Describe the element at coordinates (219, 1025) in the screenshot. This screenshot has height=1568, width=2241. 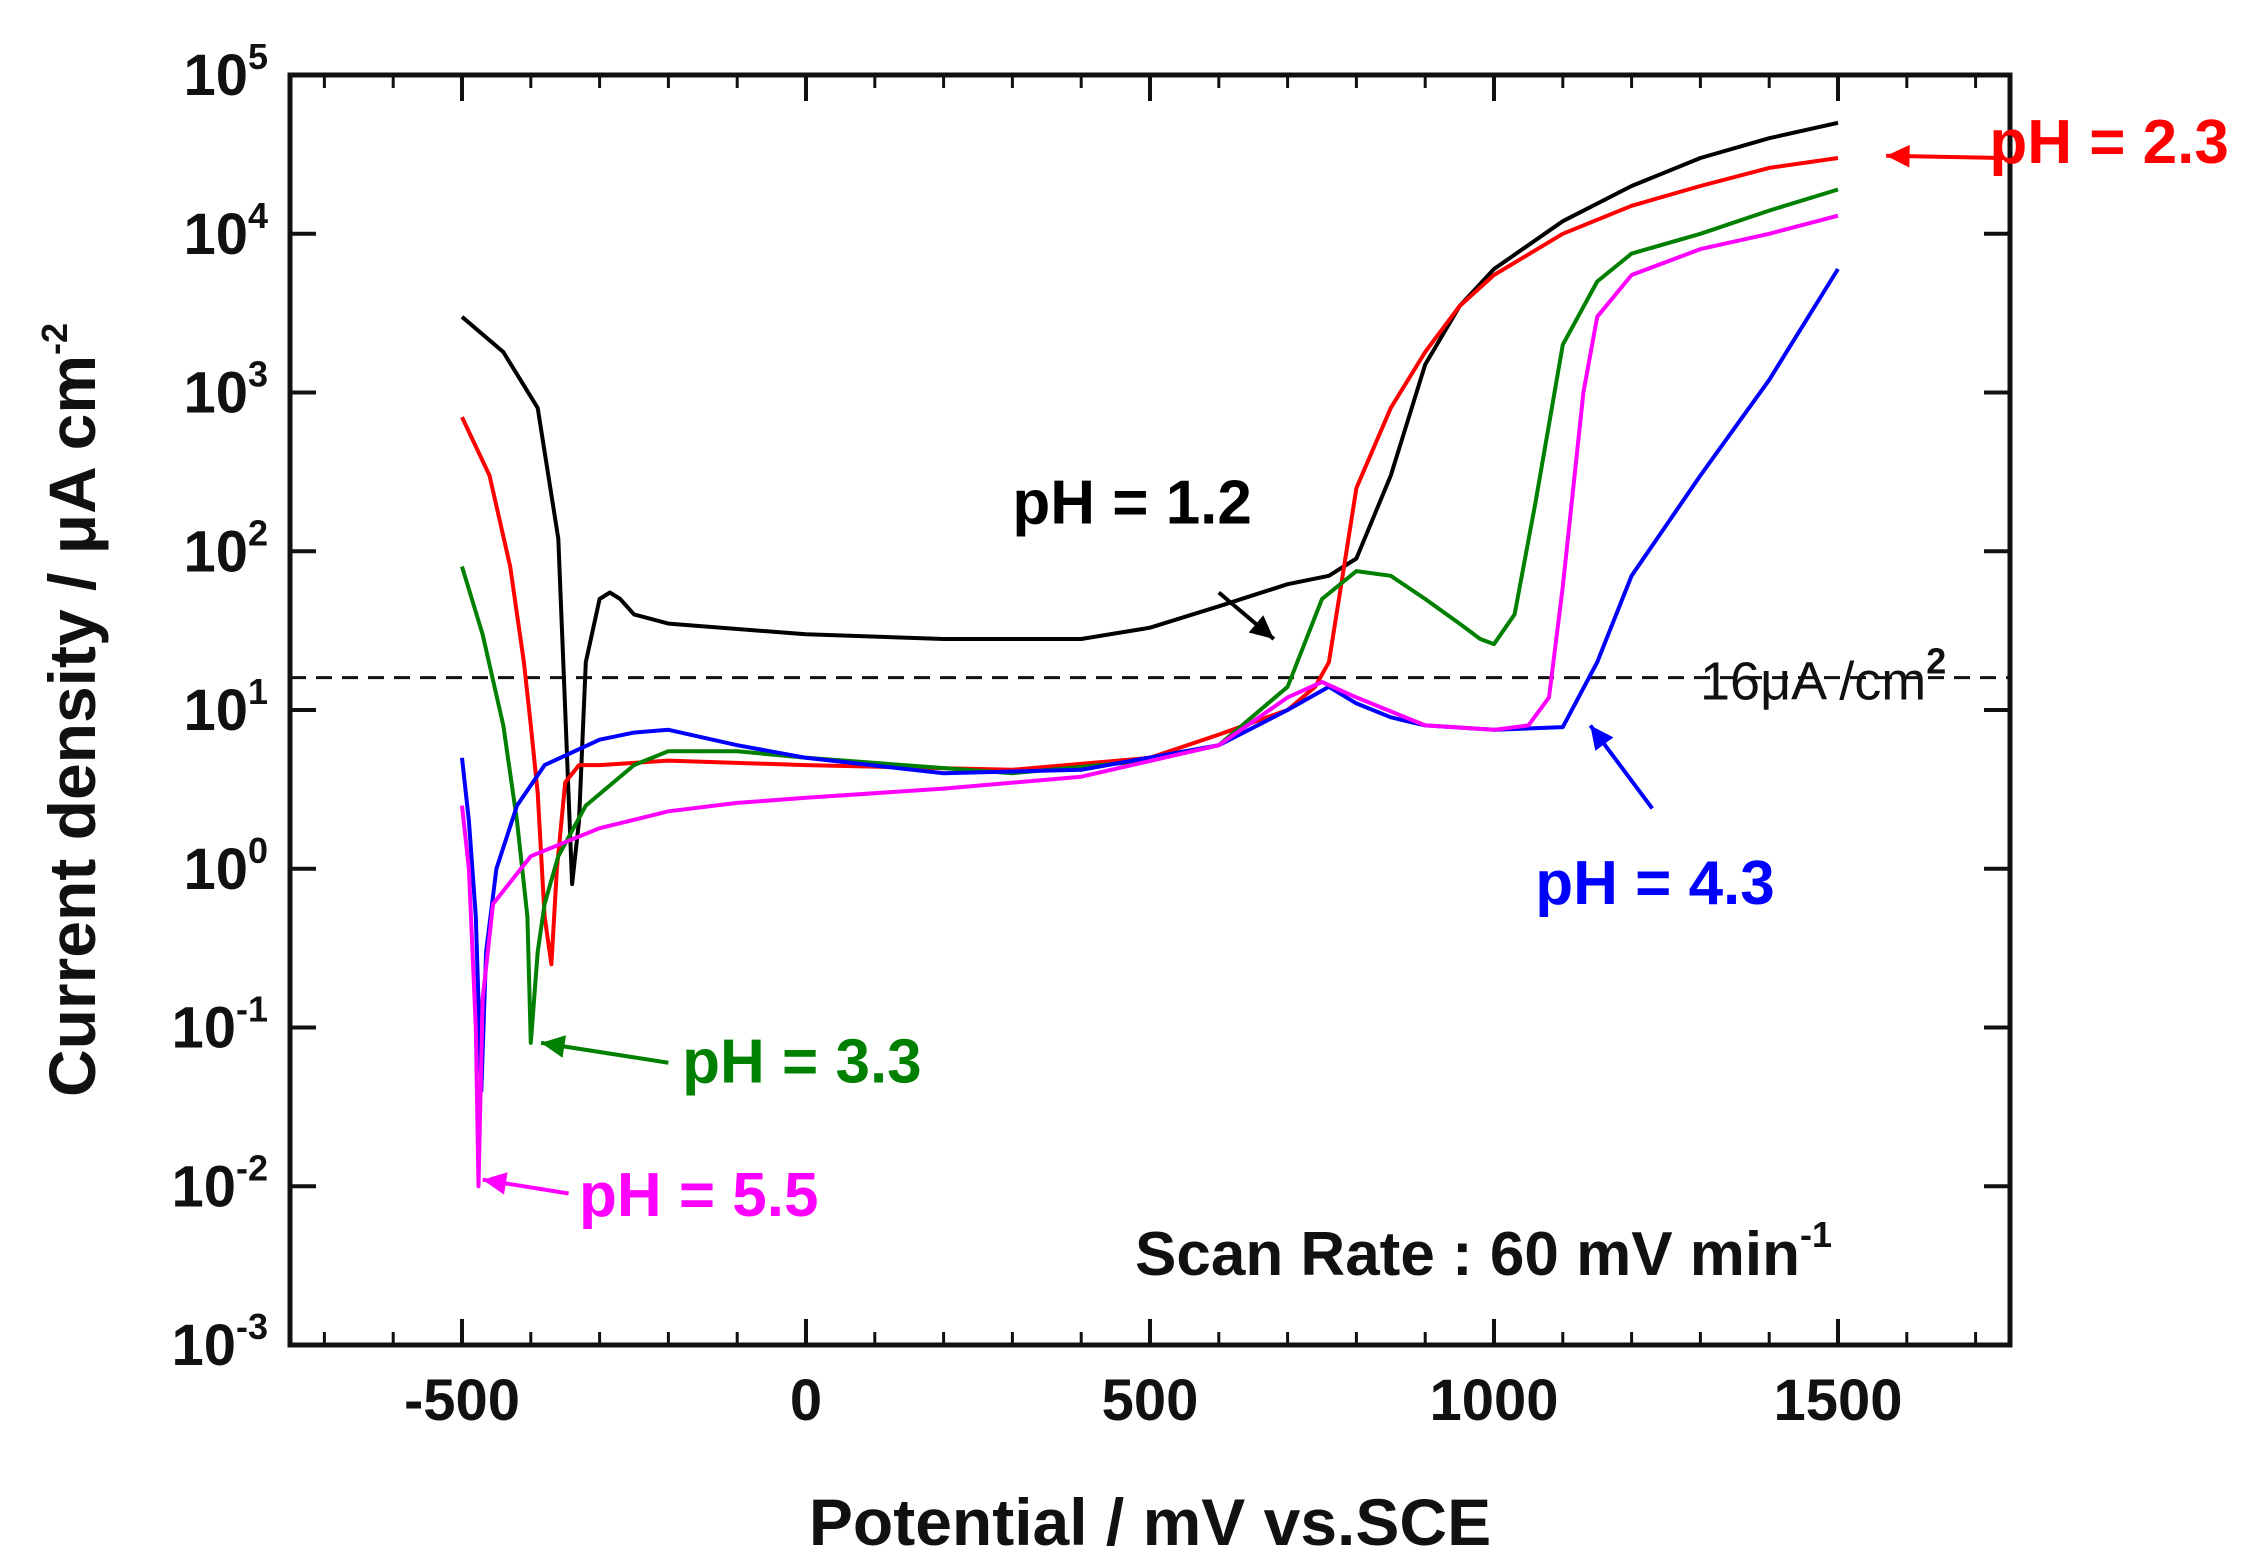
I see `y-tick-label: 10⁻¹` at that location.